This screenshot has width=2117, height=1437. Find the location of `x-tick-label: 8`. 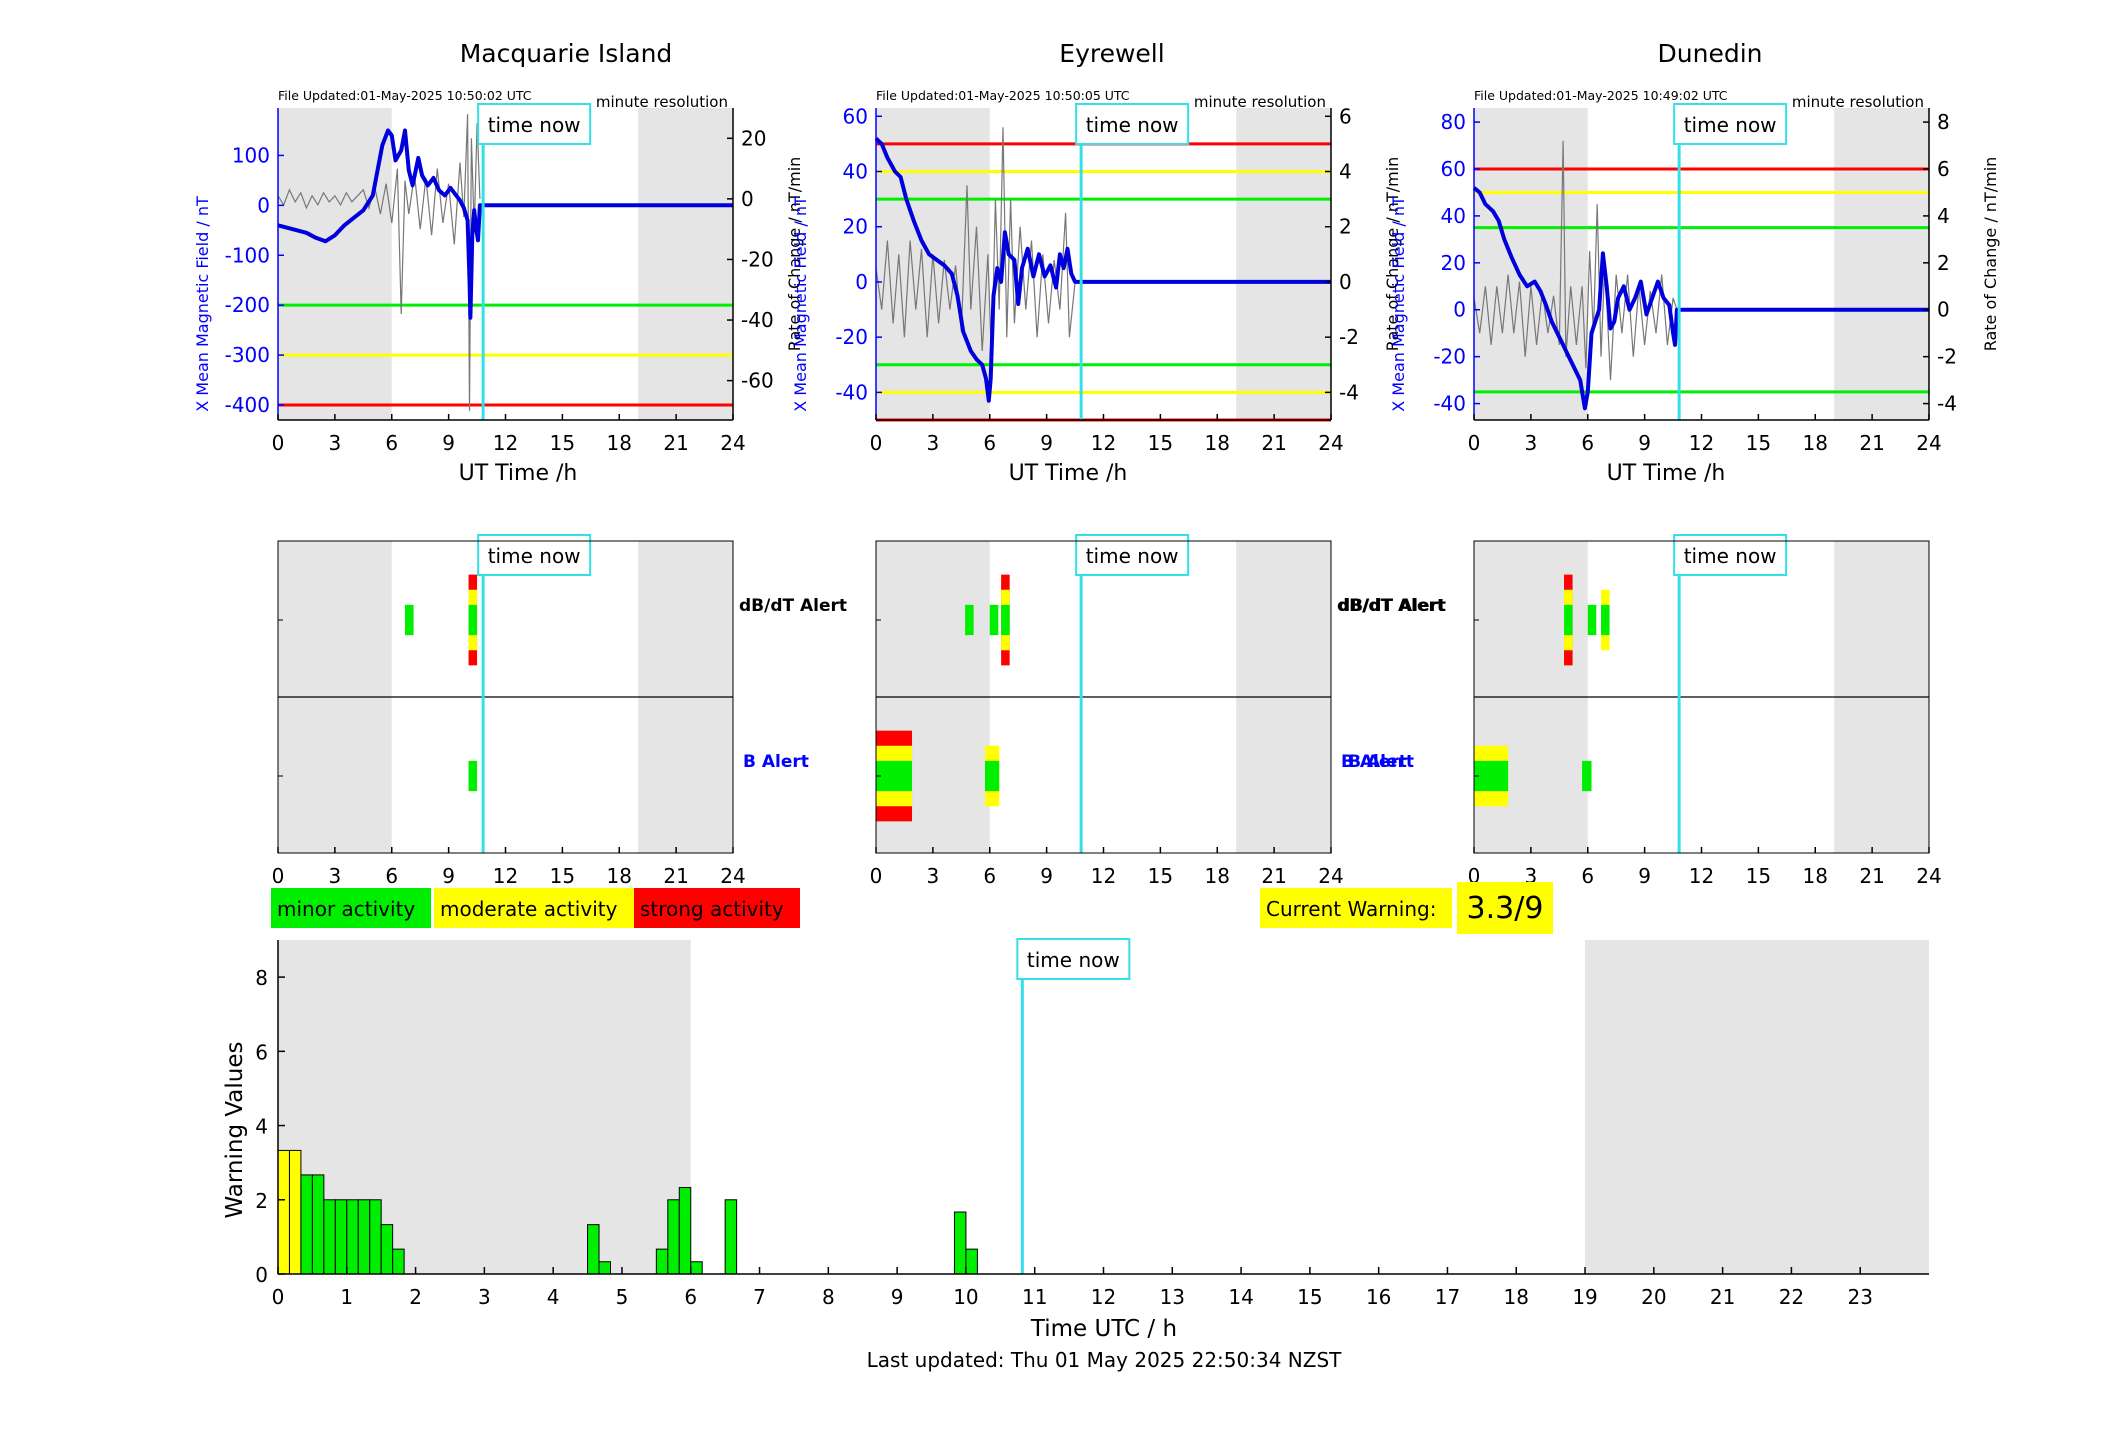

x-tick-label: 8 is located at coordinates (828, 1297).